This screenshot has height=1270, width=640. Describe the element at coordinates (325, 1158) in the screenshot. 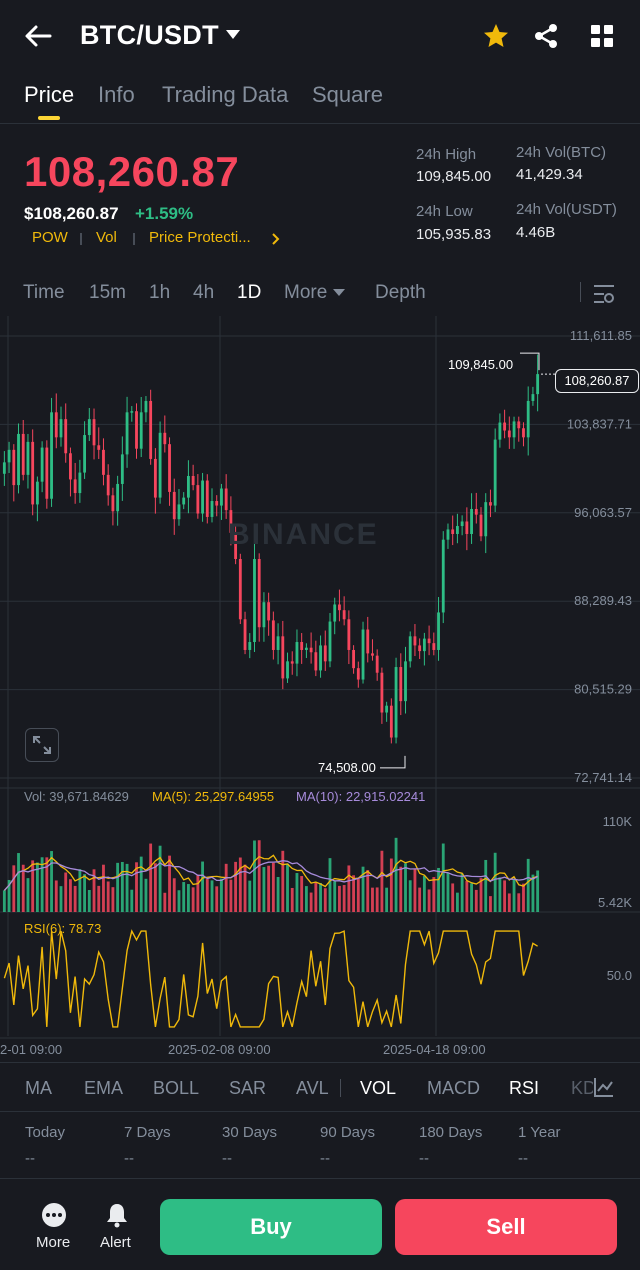

I see `perf-value-90d: --` at that location.